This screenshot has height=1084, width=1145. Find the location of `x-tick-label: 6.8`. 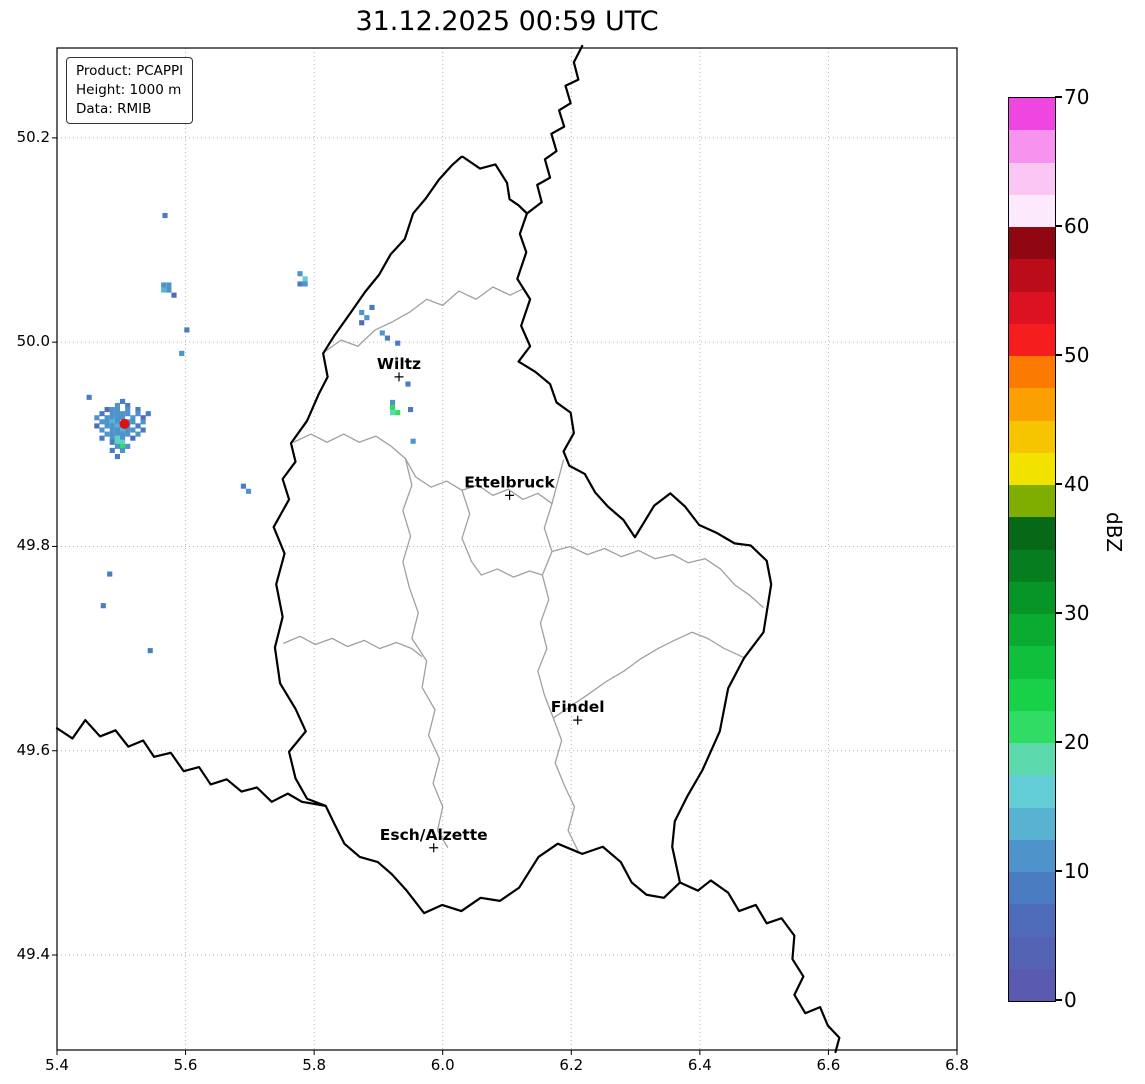

x-tick-label: 6.8 is located at coordinates (957, 1065).